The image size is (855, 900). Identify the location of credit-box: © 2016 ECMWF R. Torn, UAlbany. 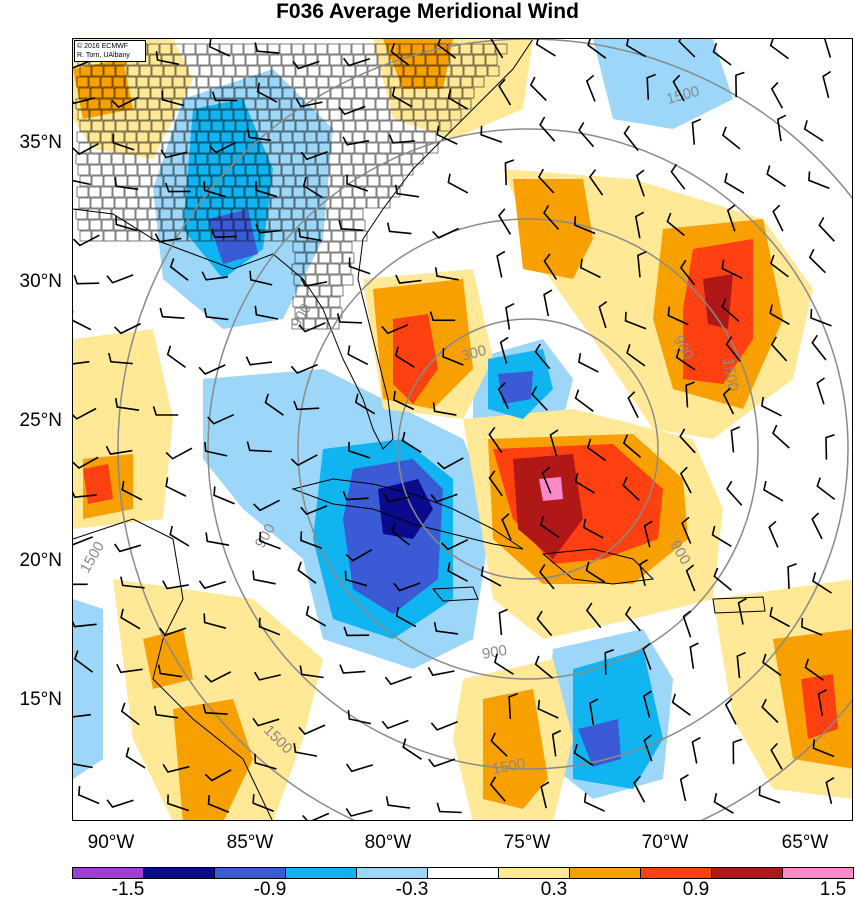
(110, 51).